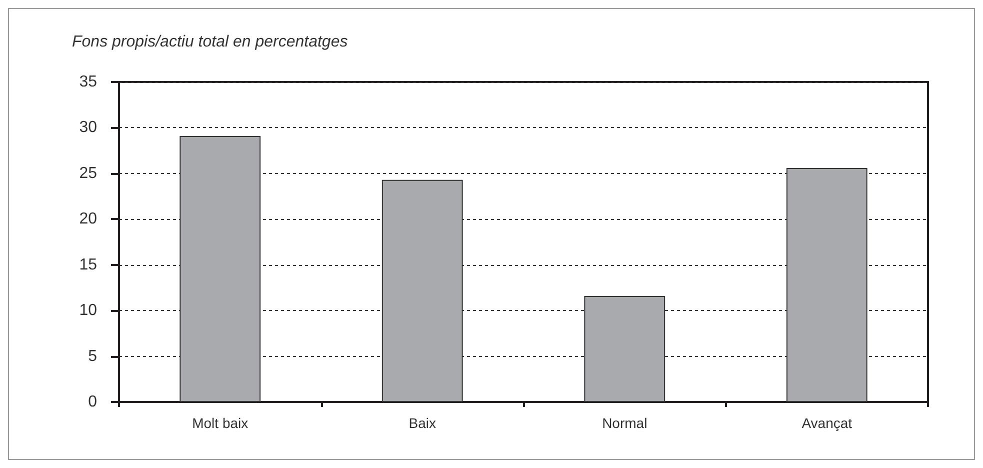  I want to click on y-tick-label: 25, so click(88, 173).